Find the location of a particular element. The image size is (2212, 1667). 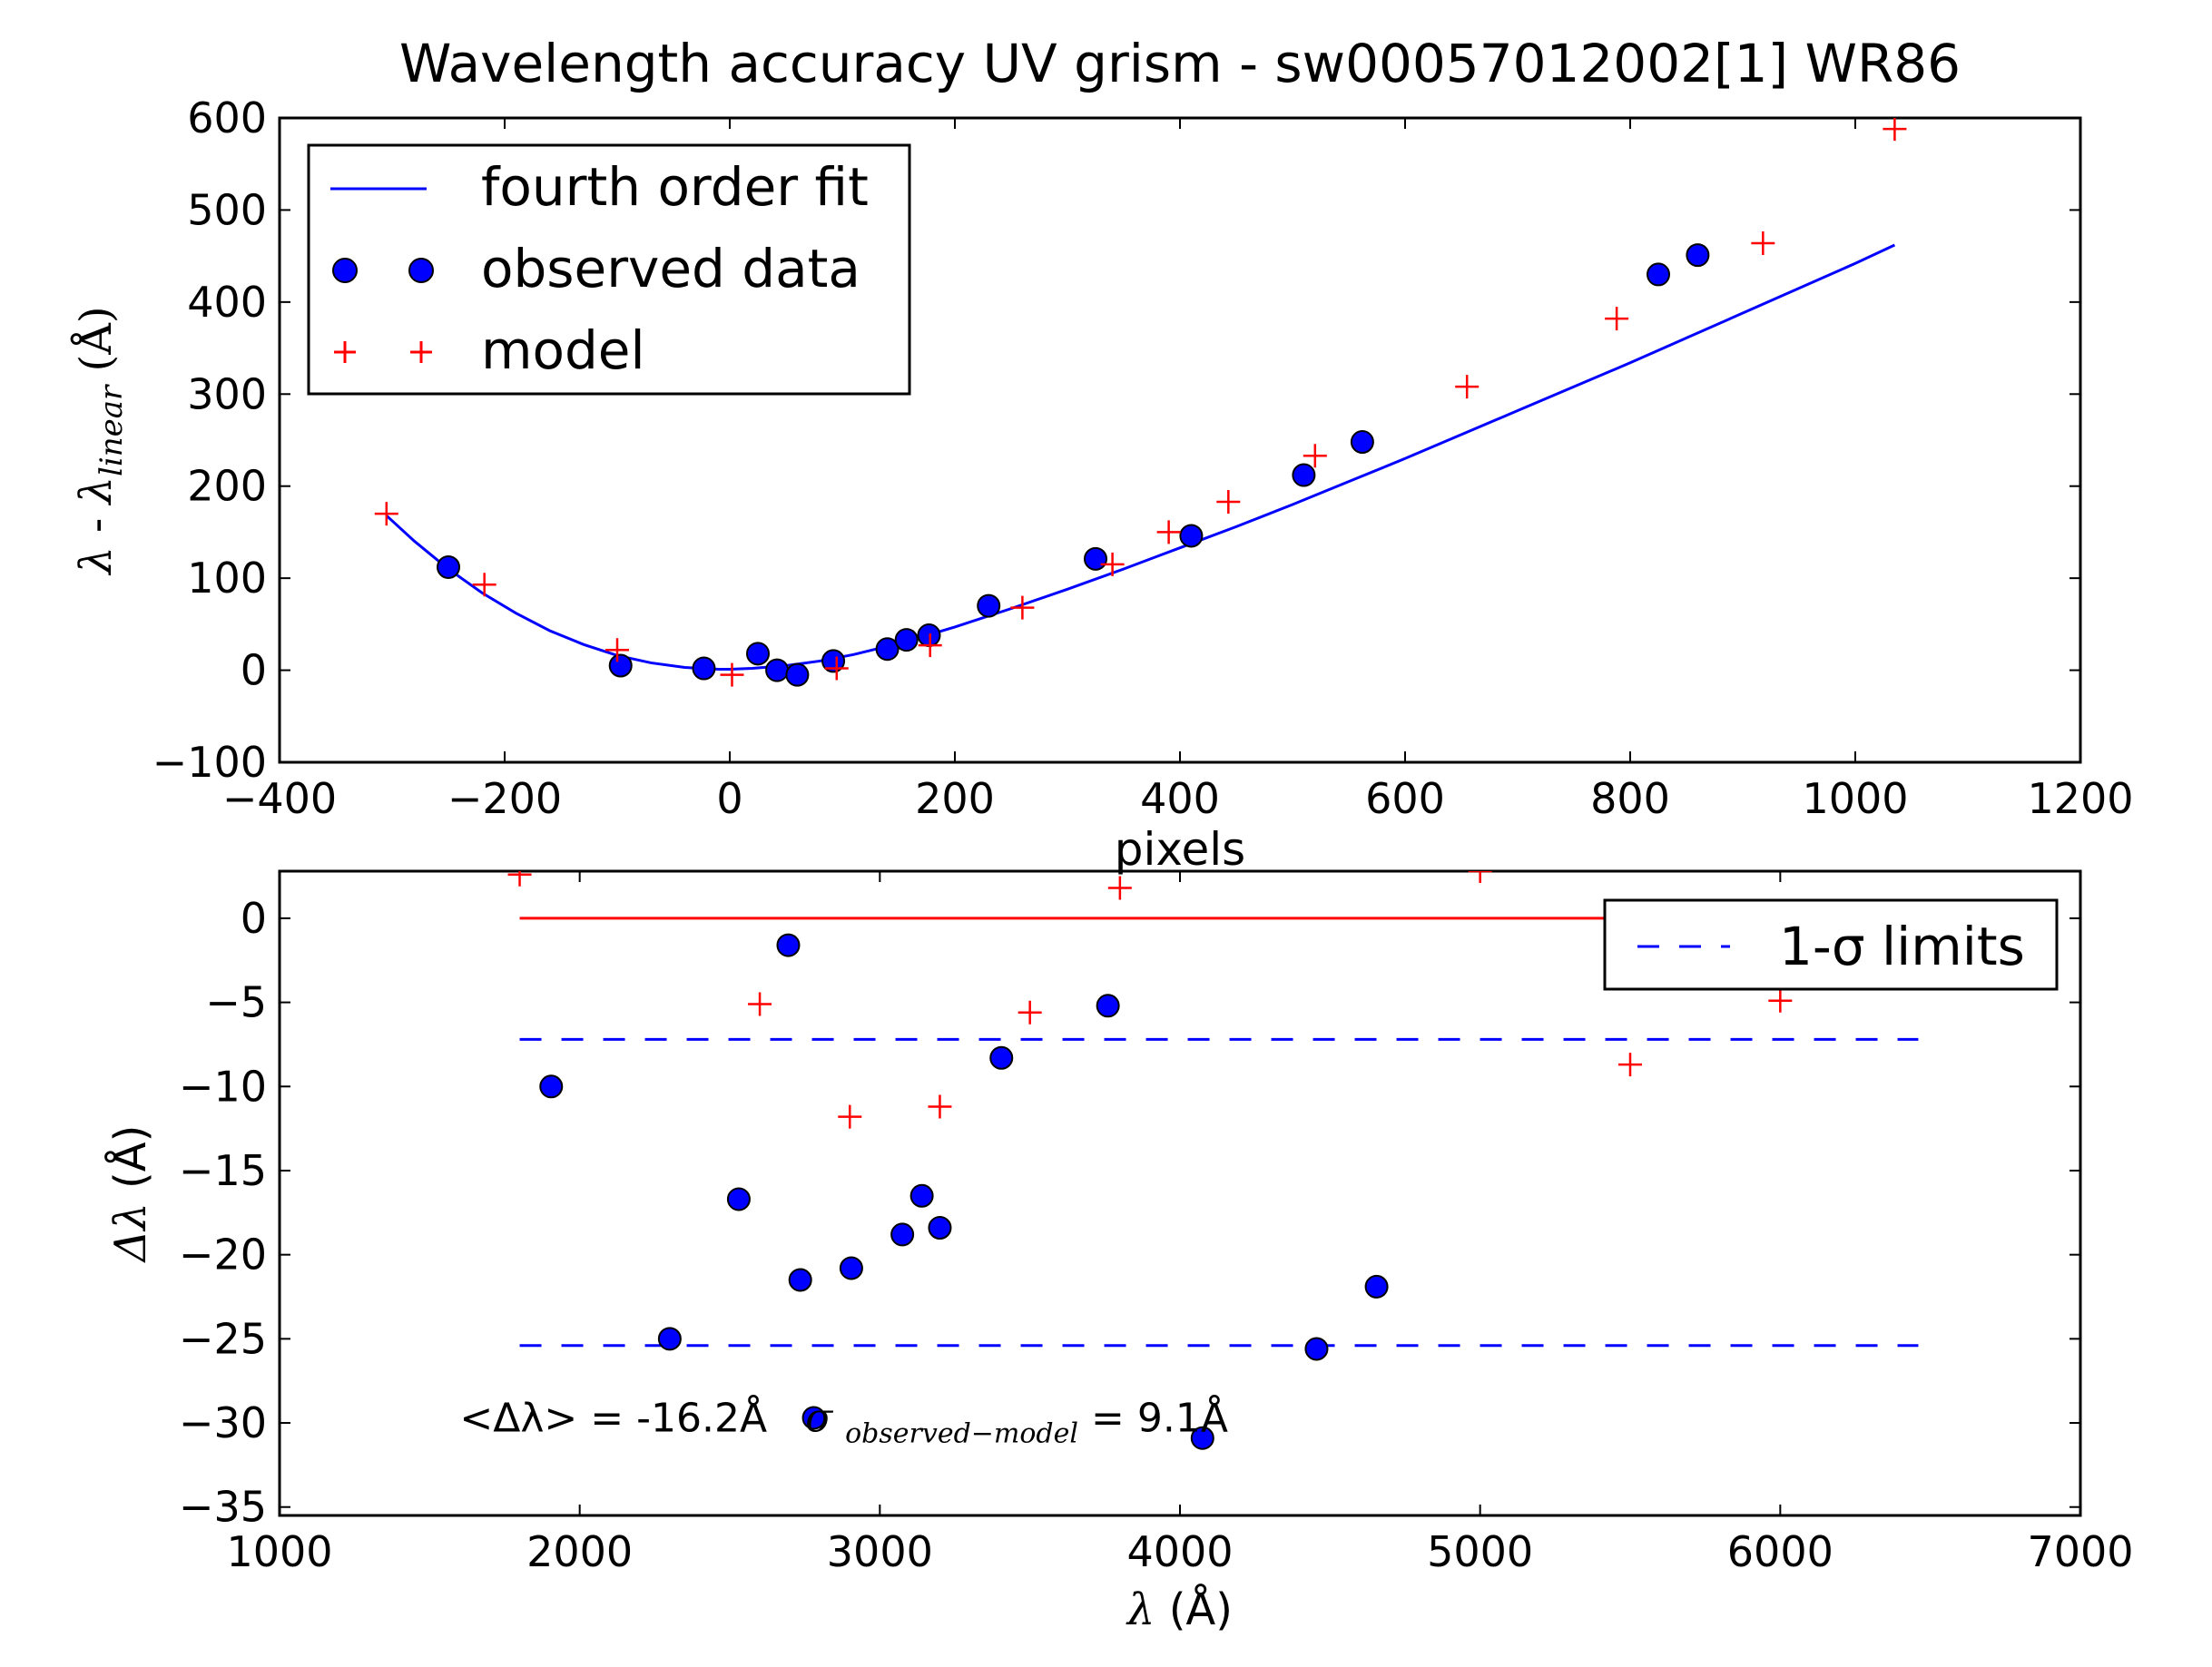

bottom-y-tick-label: −10 is located at coordinates (223, 1086).